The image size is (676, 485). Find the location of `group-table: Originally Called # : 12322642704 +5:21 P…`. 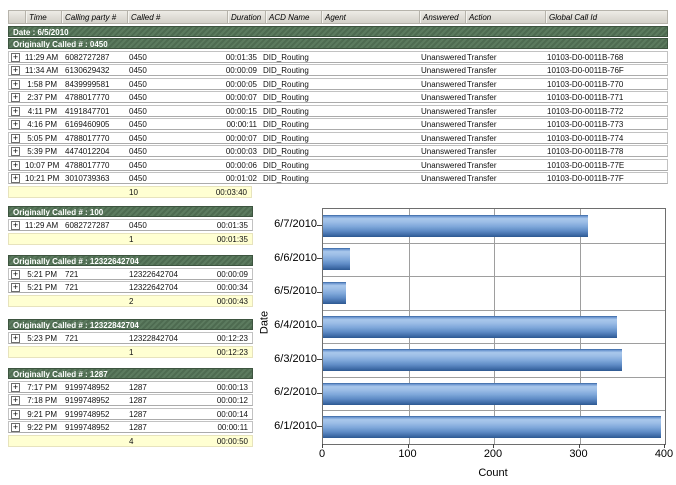

group-table: Originally Called # : 12322642704 +5:21 P… is located at coordinates (130, 281).